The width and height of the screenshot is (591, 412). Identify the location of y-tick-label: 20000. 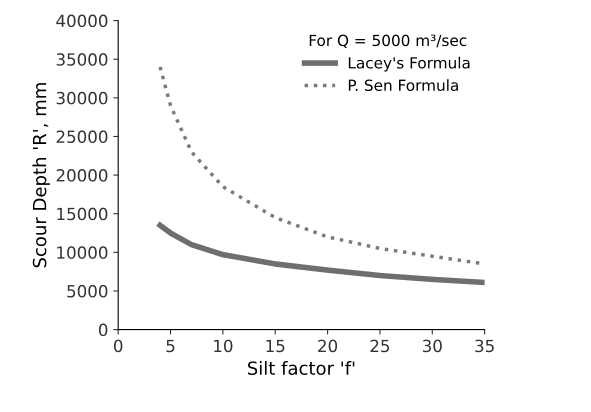
(82, 175).